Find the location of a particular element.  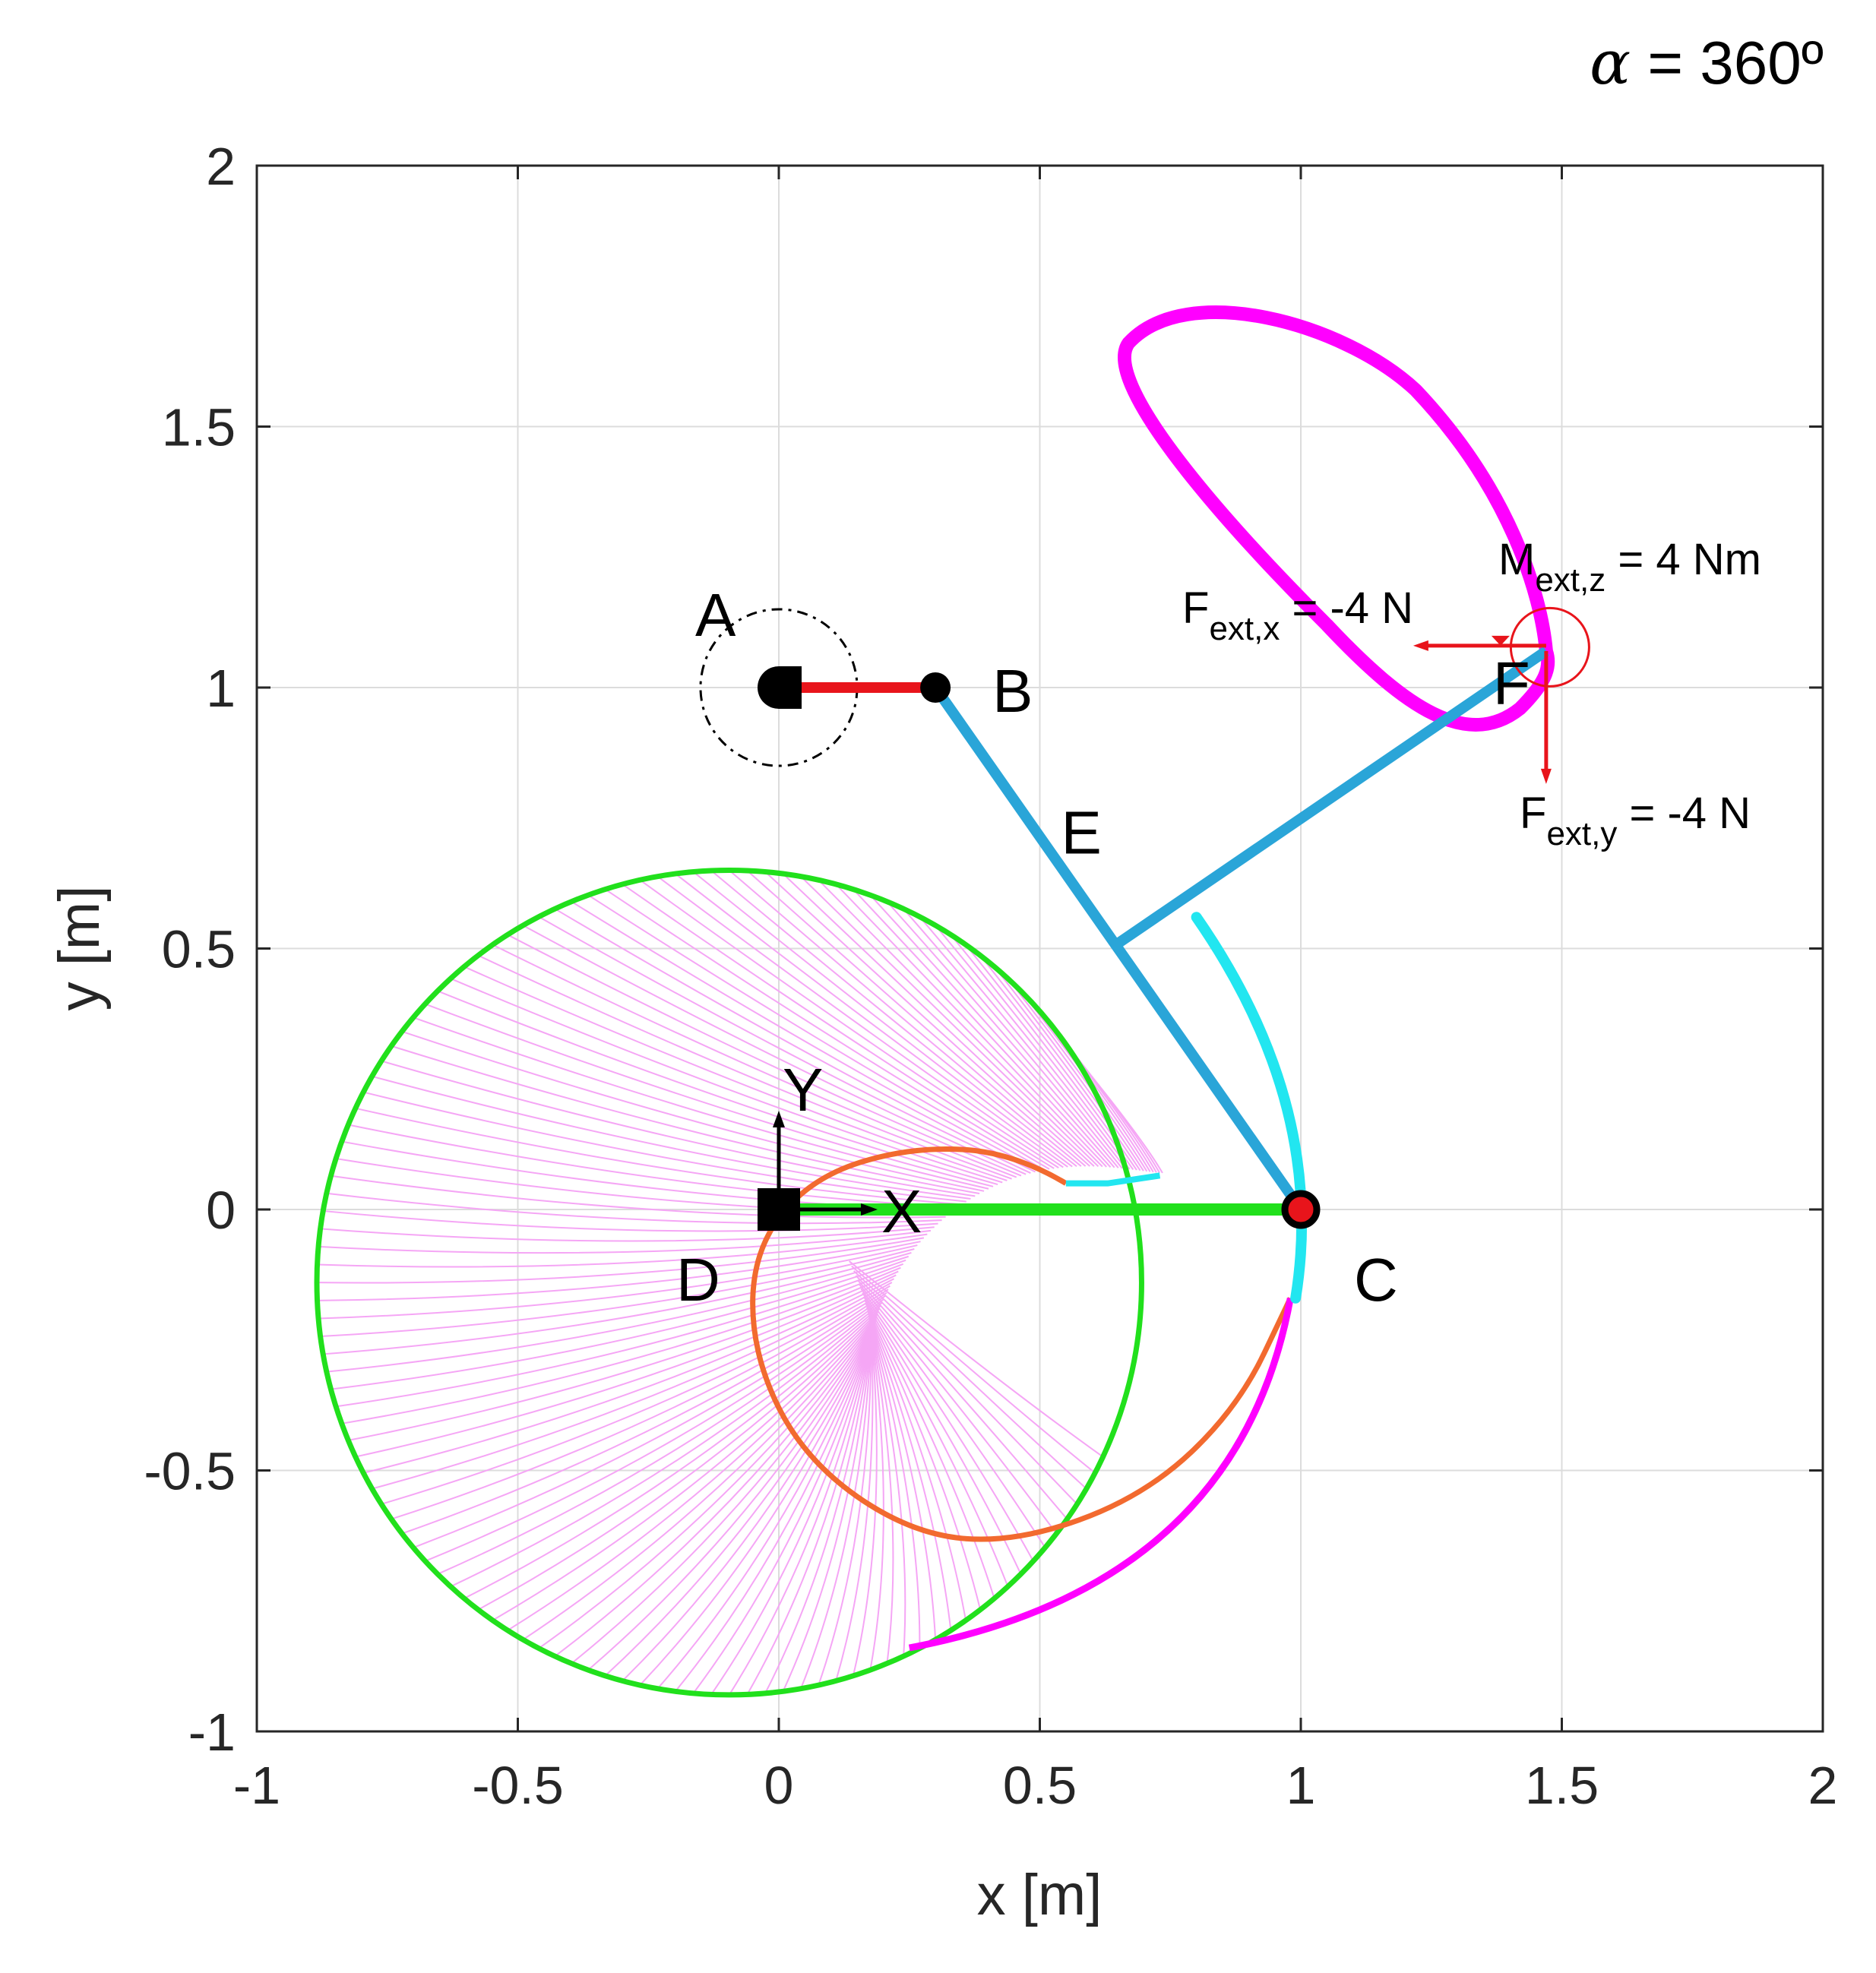

joint-c-marker is located at coordinates (1301, 1209).